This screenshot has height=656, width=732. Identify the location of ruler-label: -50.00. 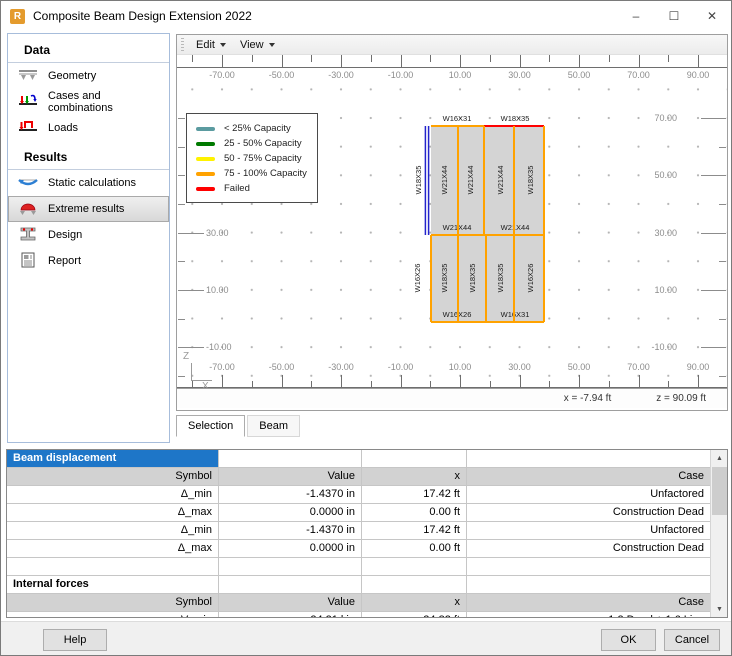
(281, 75).